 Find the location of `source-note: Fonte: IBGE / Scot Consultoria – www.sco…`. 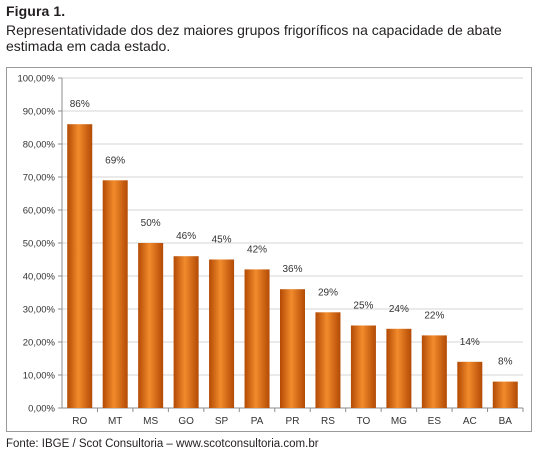

source-note: Fonte: IBGE / Scot Consultoria – www.sco… is located at coordinates (162, 444).